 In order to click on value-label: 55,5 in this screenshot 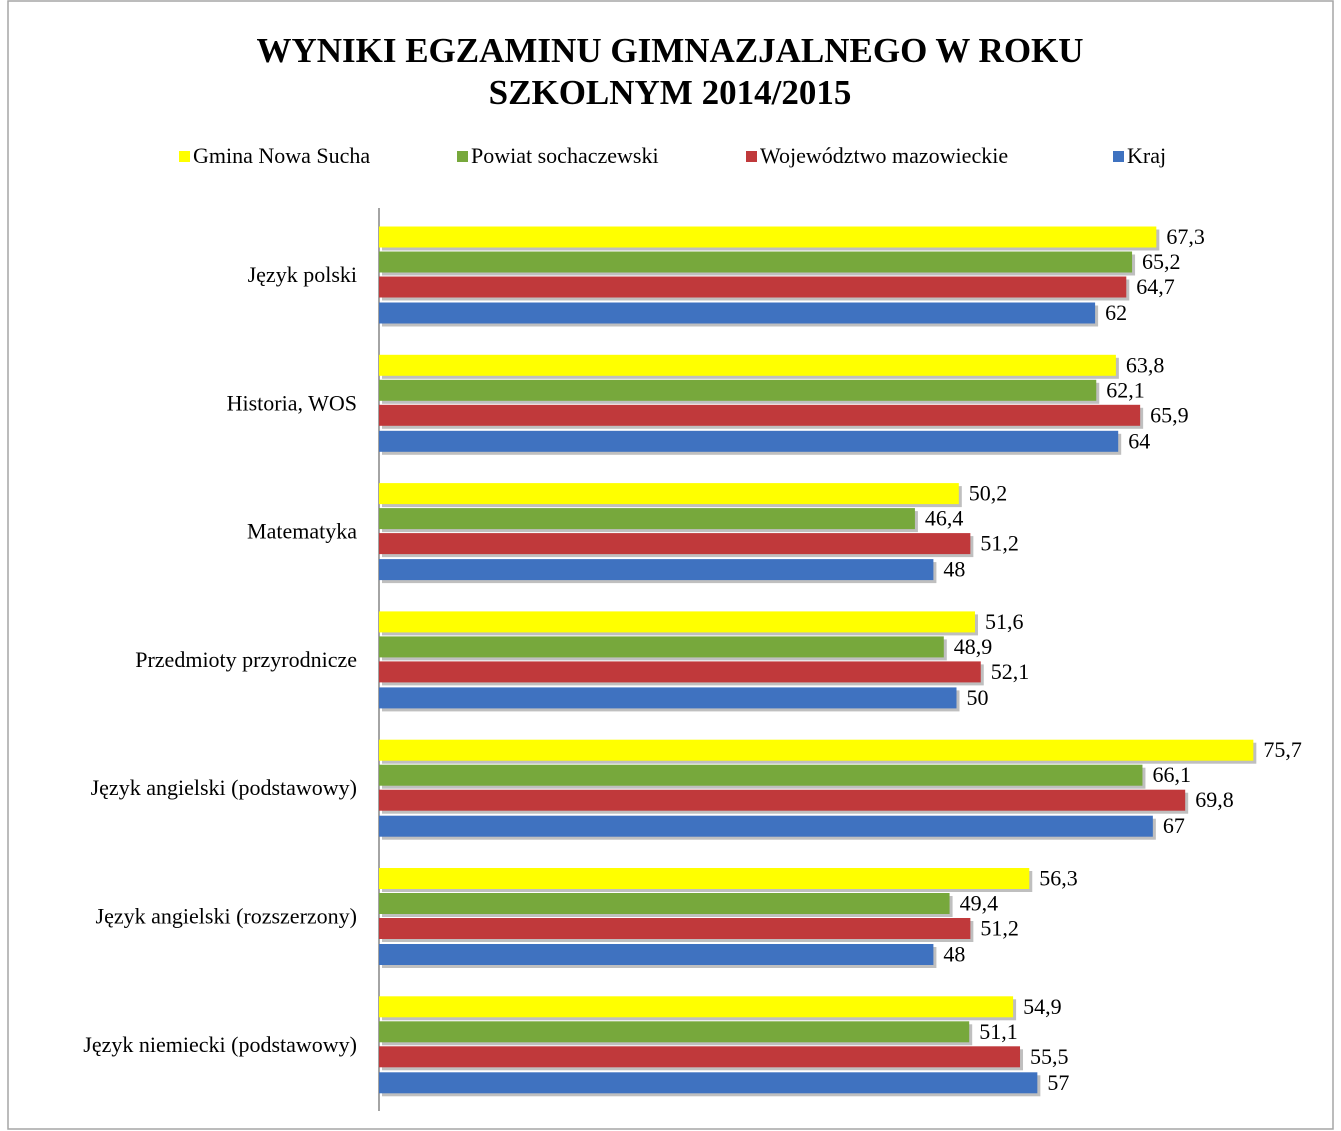, I will do `click(1049, 1056)`.